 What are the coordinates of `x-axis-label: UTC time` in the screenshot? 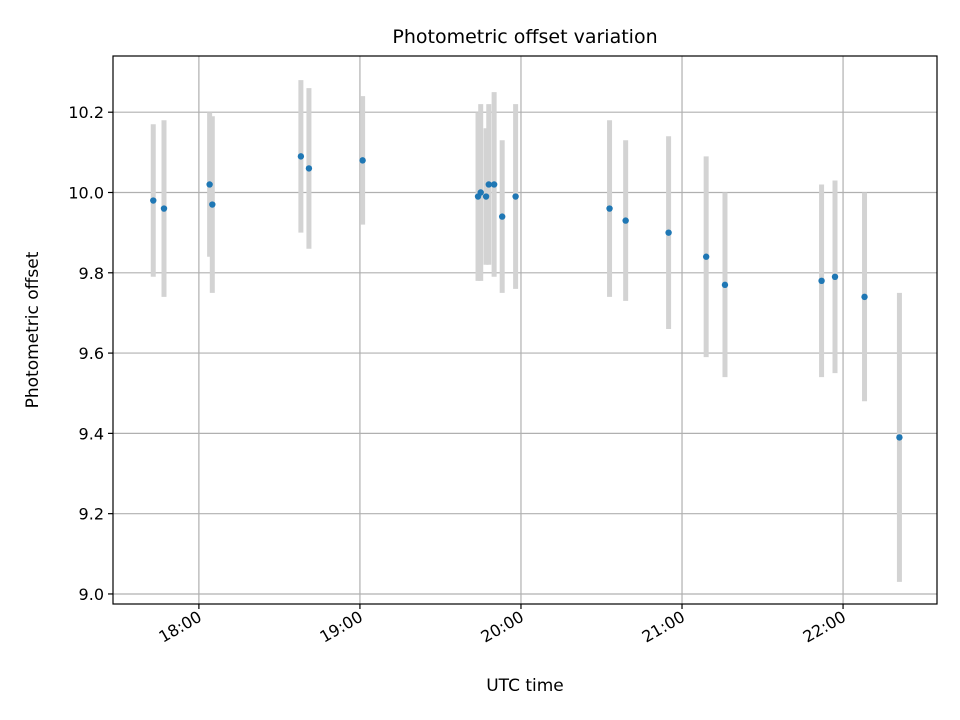 It's located at (525, 686).